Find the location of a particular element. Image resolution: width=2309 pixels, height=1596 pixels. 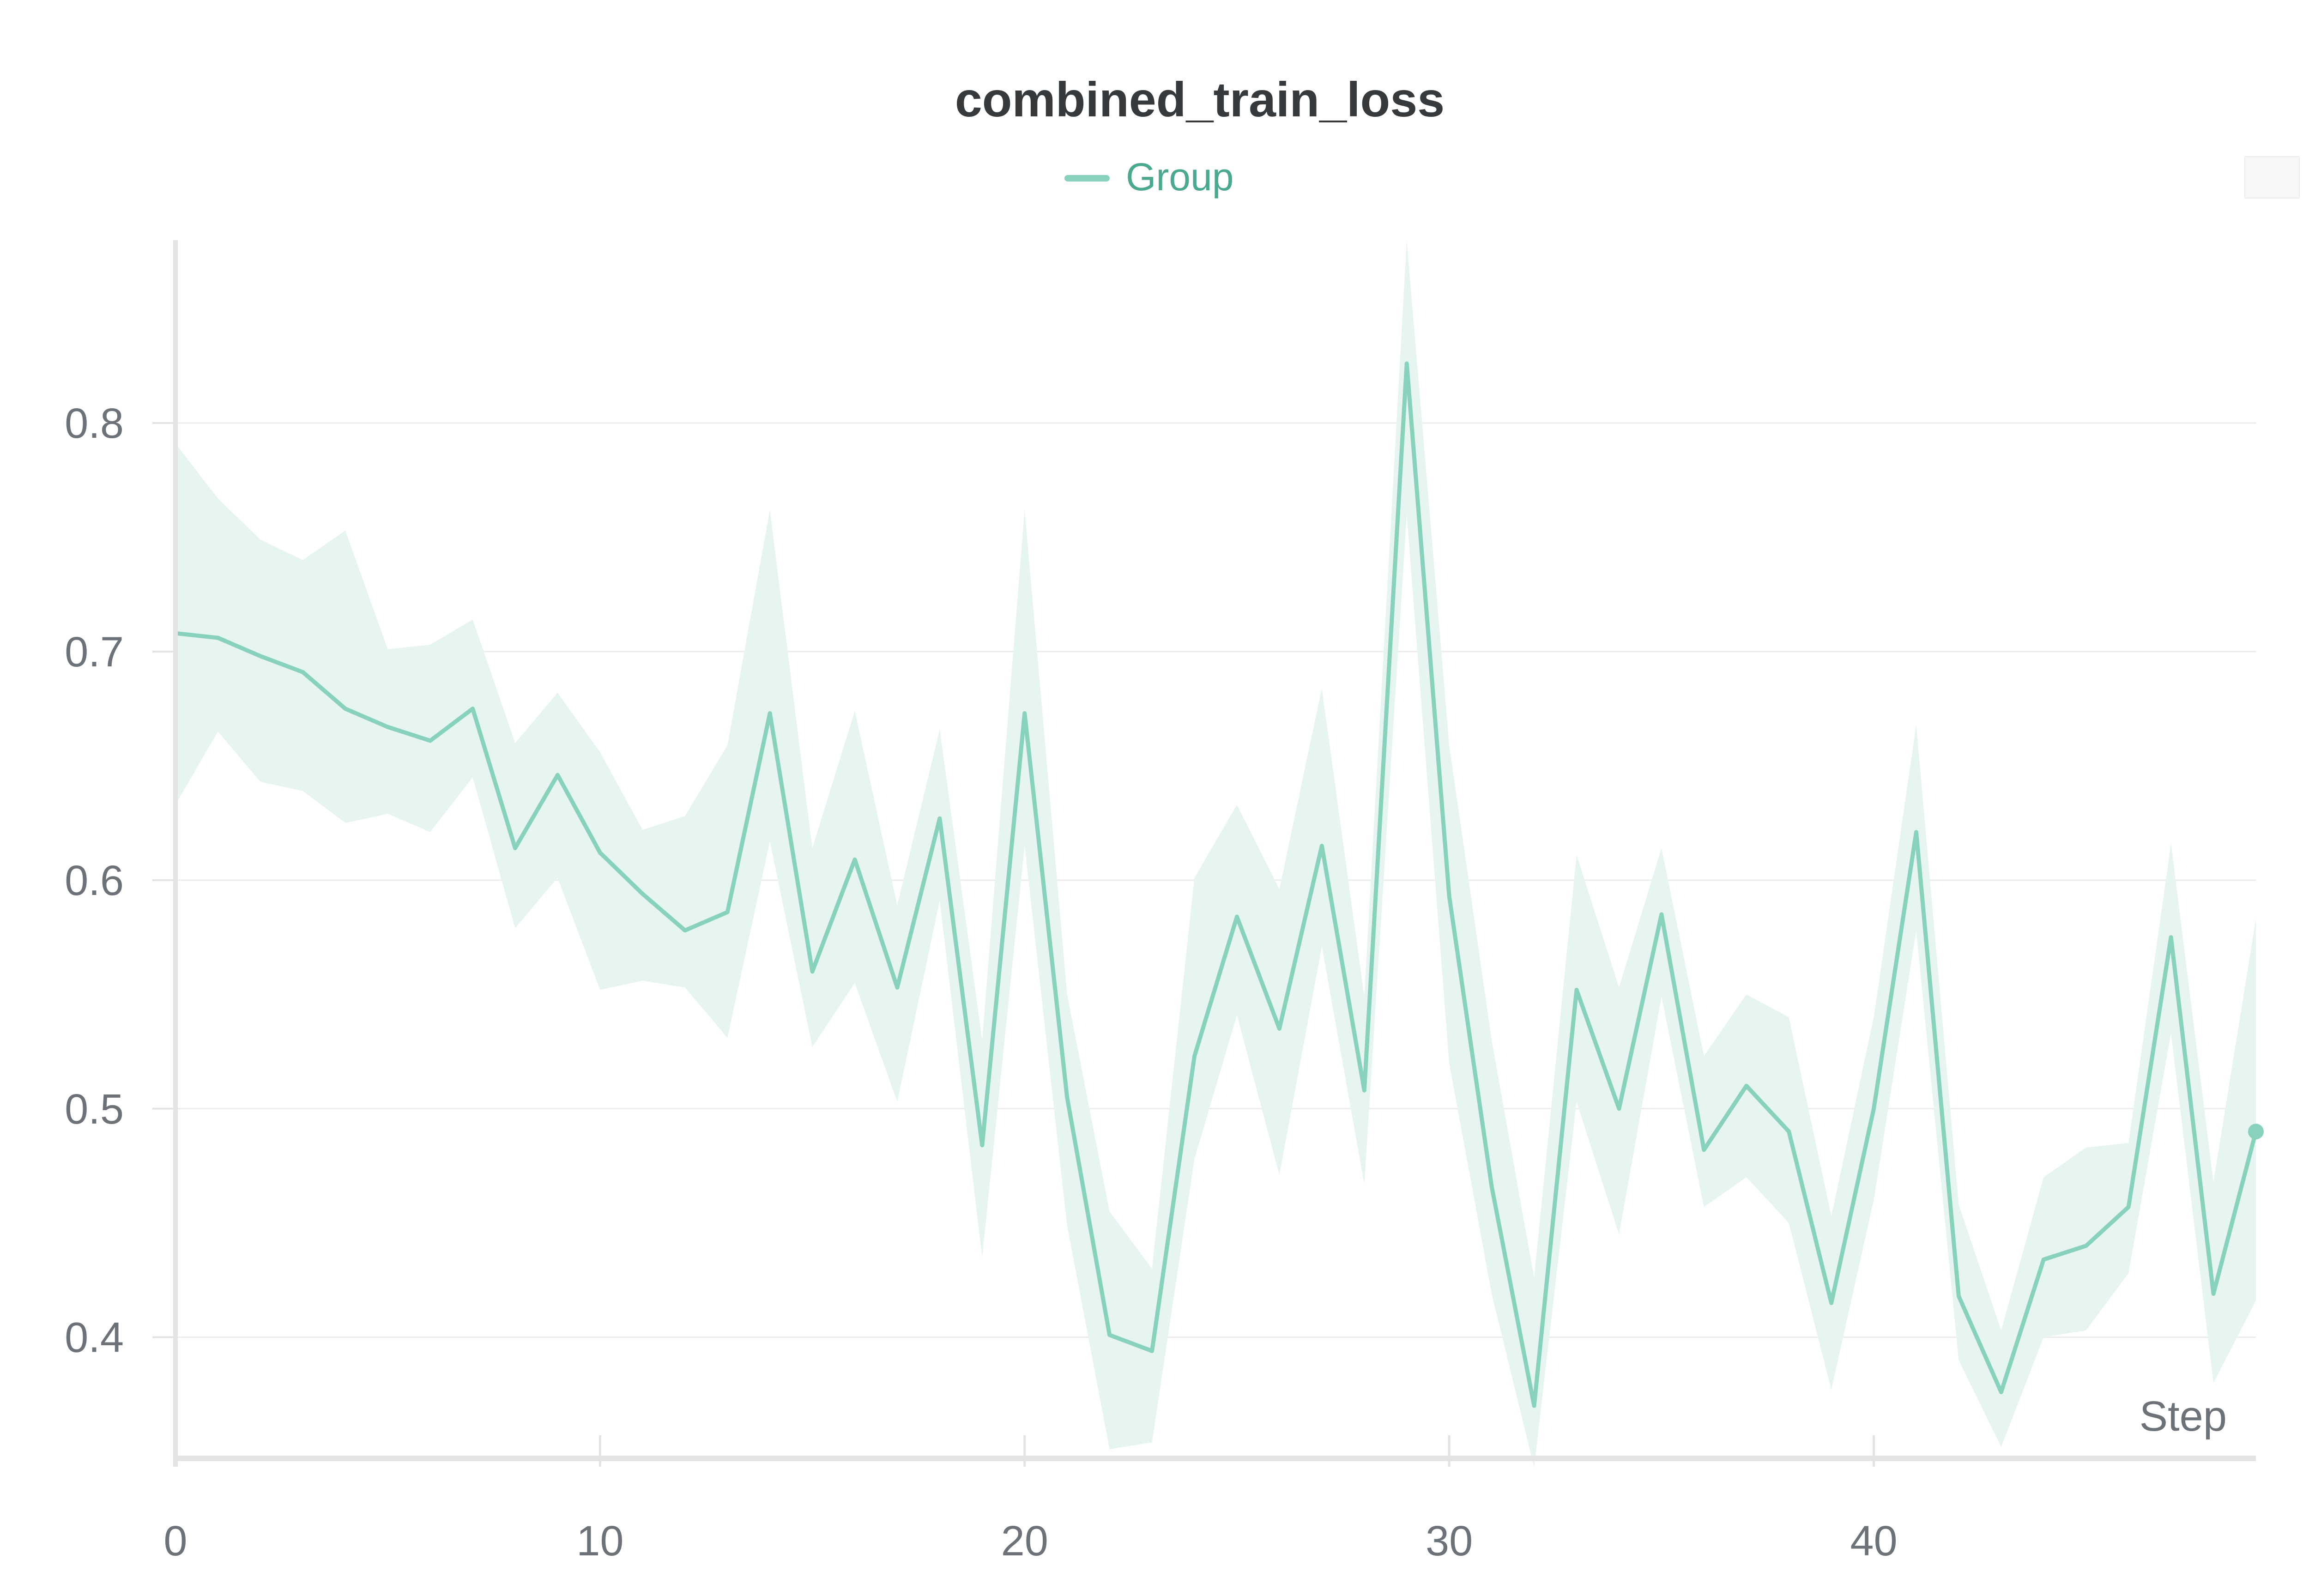

y-tick-label: 0.8 is located at coordinates (94, 423).